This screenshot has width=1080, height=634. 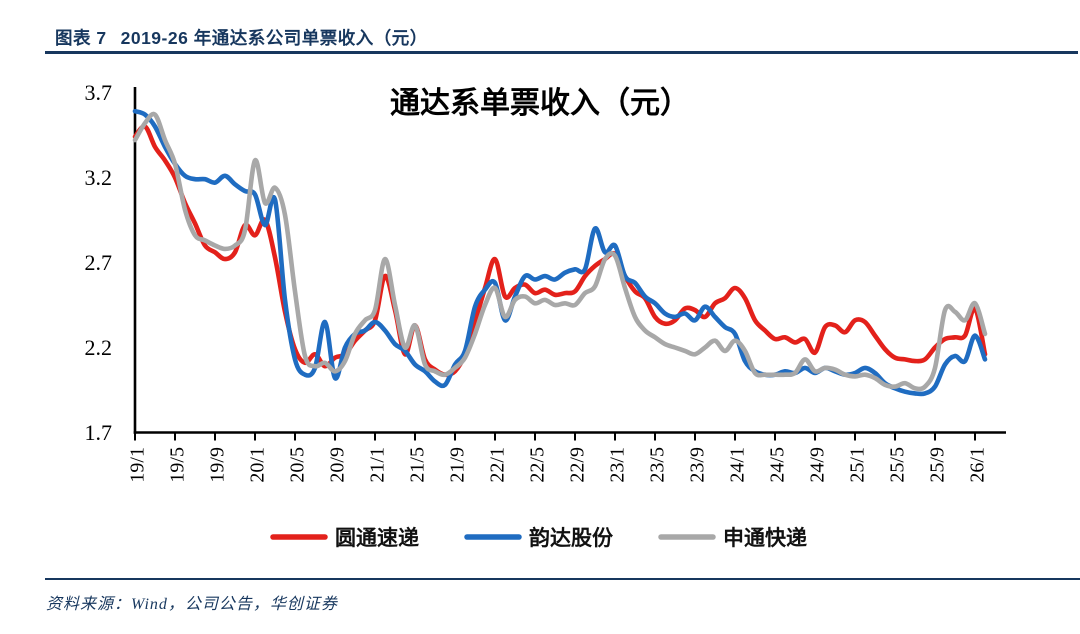 I want to click on y-axis: 3.7 3.2 2.7 2.2 1.7, so click(x=99, y=262).